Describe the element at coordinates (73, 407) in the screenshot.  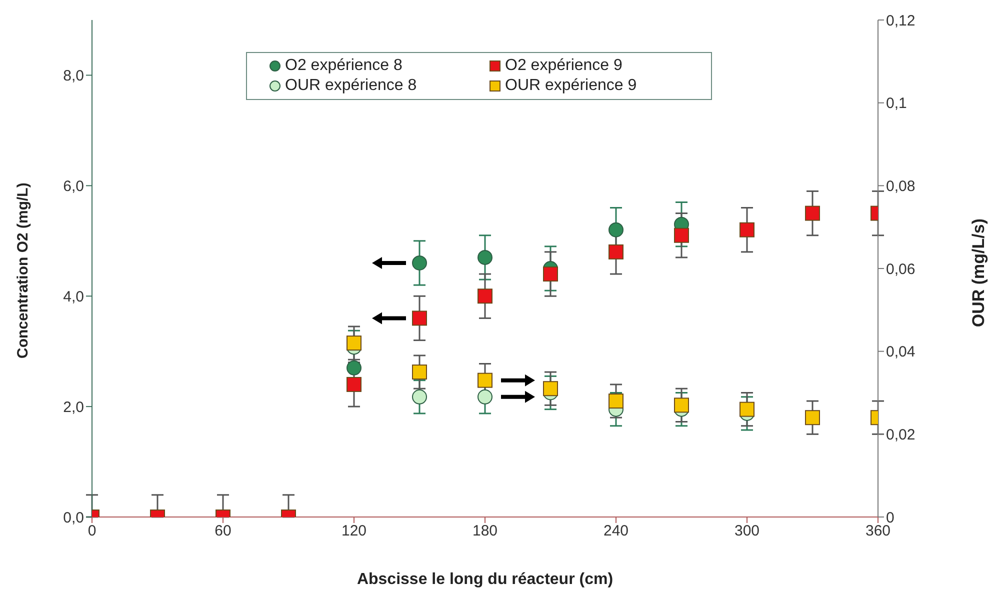
I see `y-tick-label: 2,0` at that location.